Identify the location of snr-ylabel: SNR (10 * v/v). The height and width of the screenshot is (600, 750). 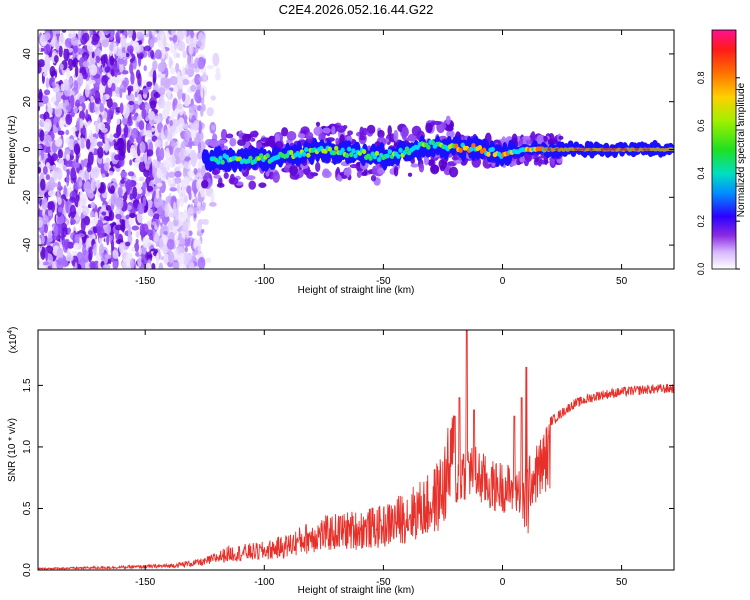
(12, 450).